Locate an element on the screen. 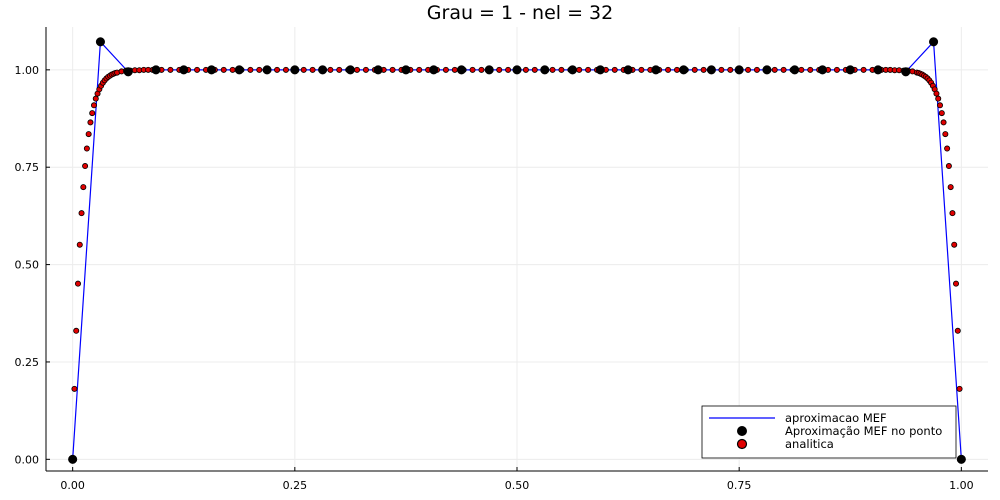 This screenshot has width=1000, height=500. legend-label-nodes: Aproximação MEF no ponto is located at coordinates (863, 431).